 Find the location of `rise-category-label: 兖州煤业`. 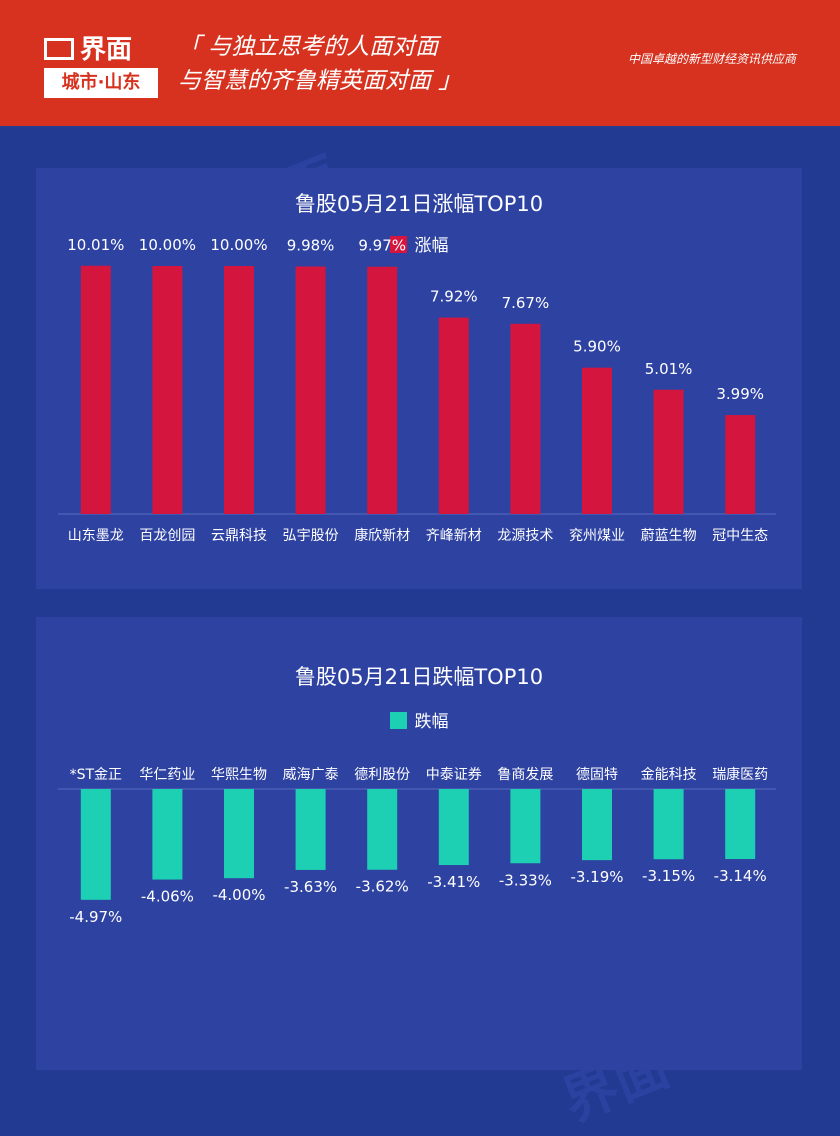

rise-category-label: 兖州煤业 is located at coordinates (597, 536).